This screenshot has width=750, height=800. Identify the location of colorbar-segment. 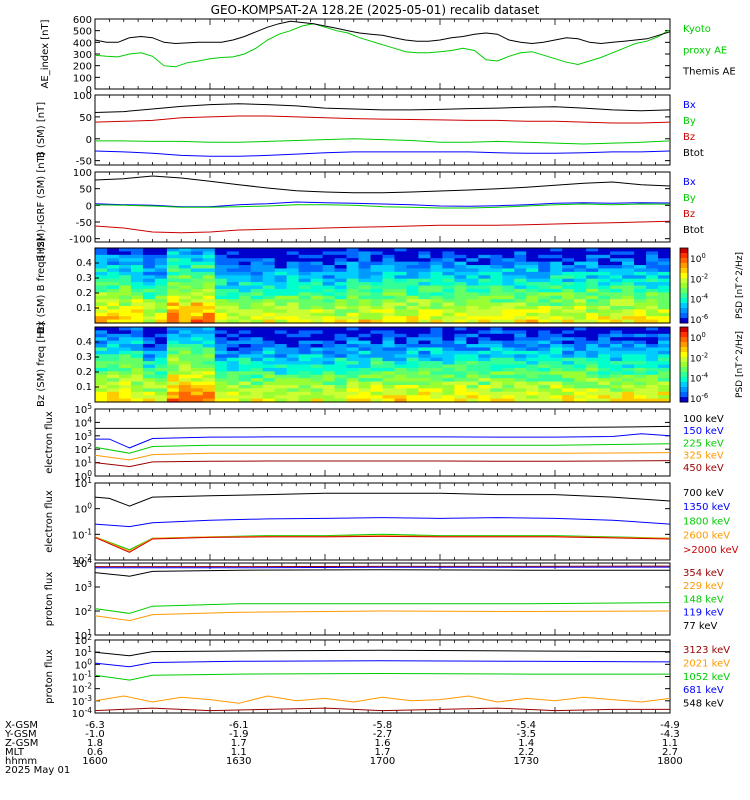
(684, 370).